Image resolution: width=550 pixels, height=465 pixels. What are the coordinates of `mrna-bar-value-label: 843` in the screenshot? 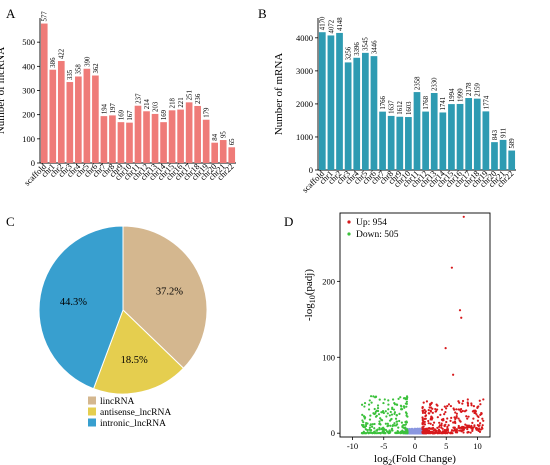 It's located at (495, 134).